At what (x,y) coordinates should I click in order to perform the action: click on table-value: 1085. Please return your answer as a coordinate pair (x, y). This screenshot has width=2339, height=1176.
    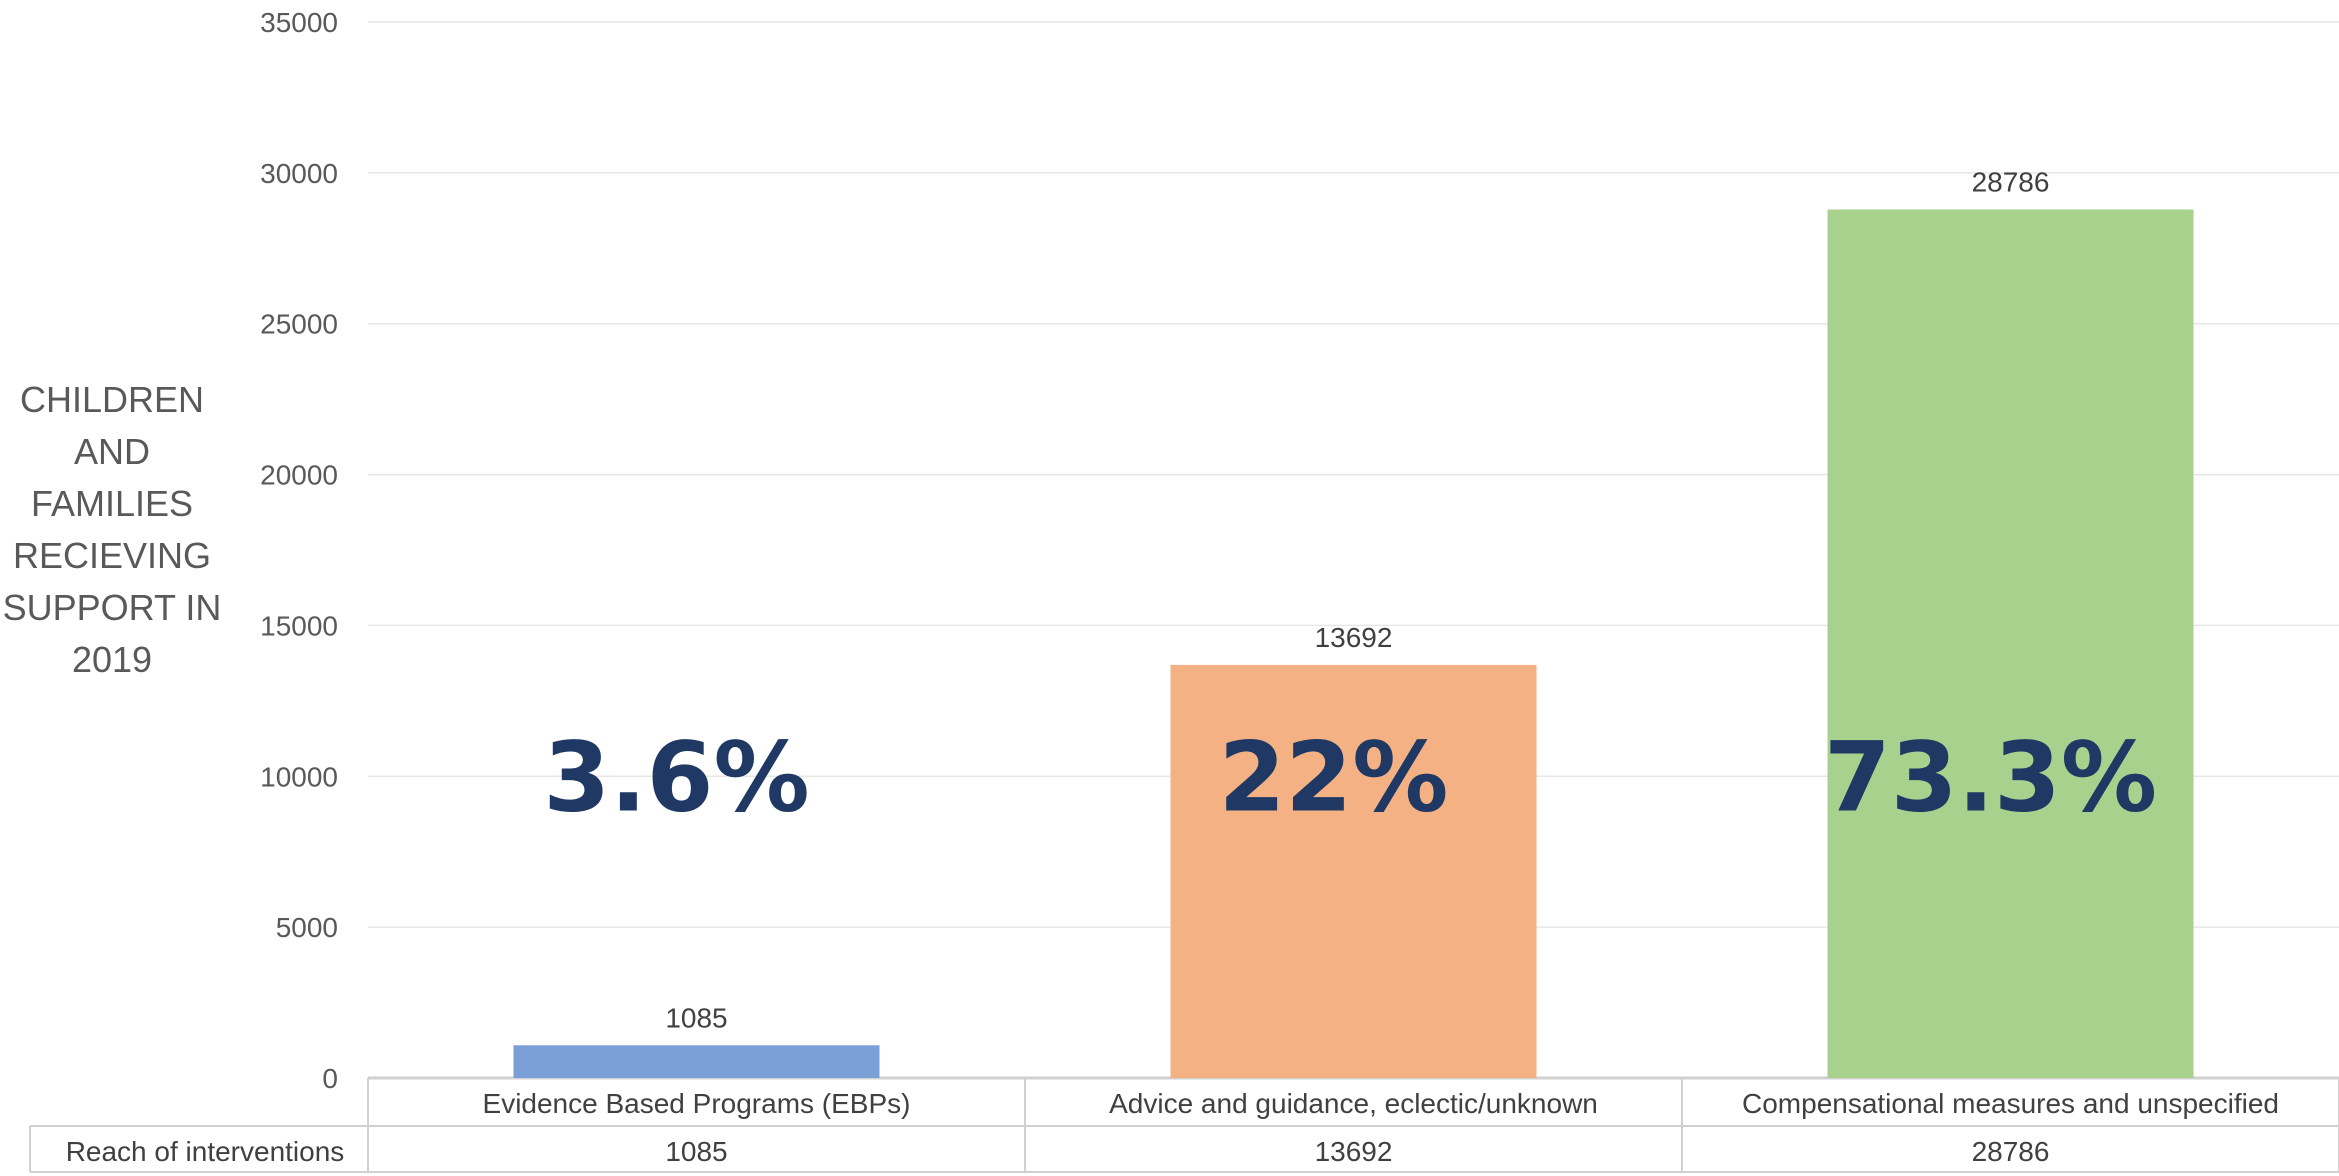
    Looking at the image, I should click on (696, 1151).